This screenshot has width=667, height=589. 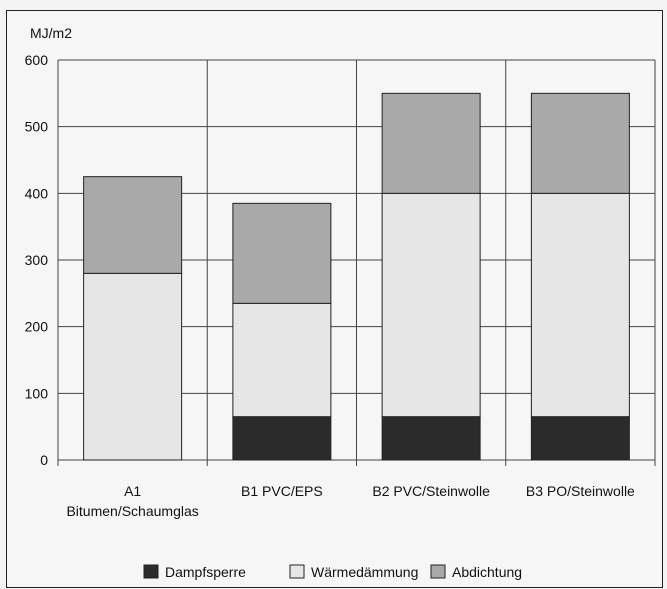 I want to click on y-axis-ticks: 0 100 200 300 400 500 600, so click(x=37, y=260).